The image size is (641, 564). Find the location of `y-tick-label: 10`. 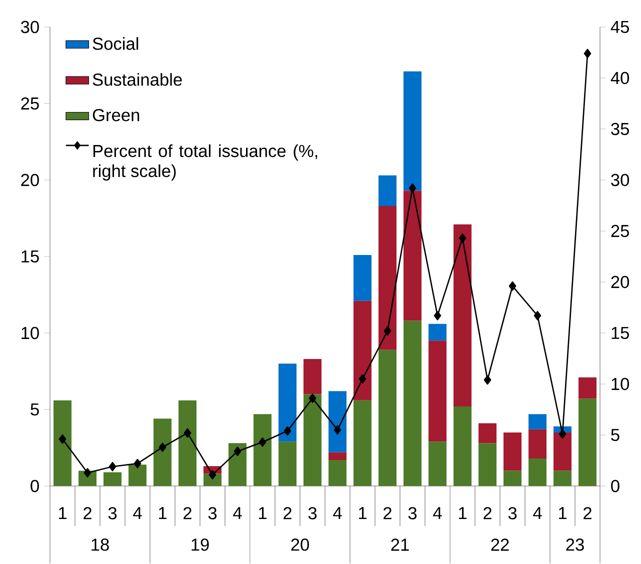

y-tick-label: 10 is located at coordinates (30, 333).